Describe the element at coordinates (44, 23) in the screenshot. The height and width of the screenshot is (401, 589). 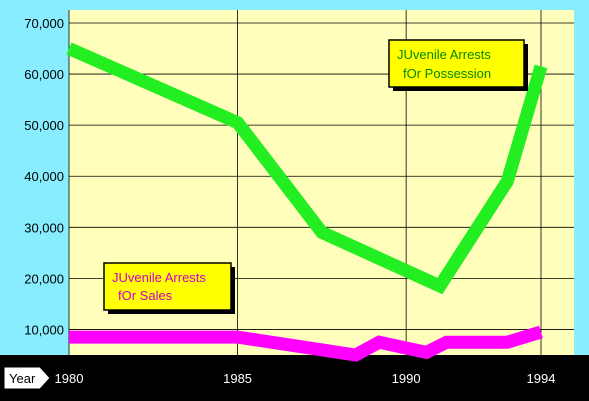
I see `y-tick-label-6: 70,000` at that location.